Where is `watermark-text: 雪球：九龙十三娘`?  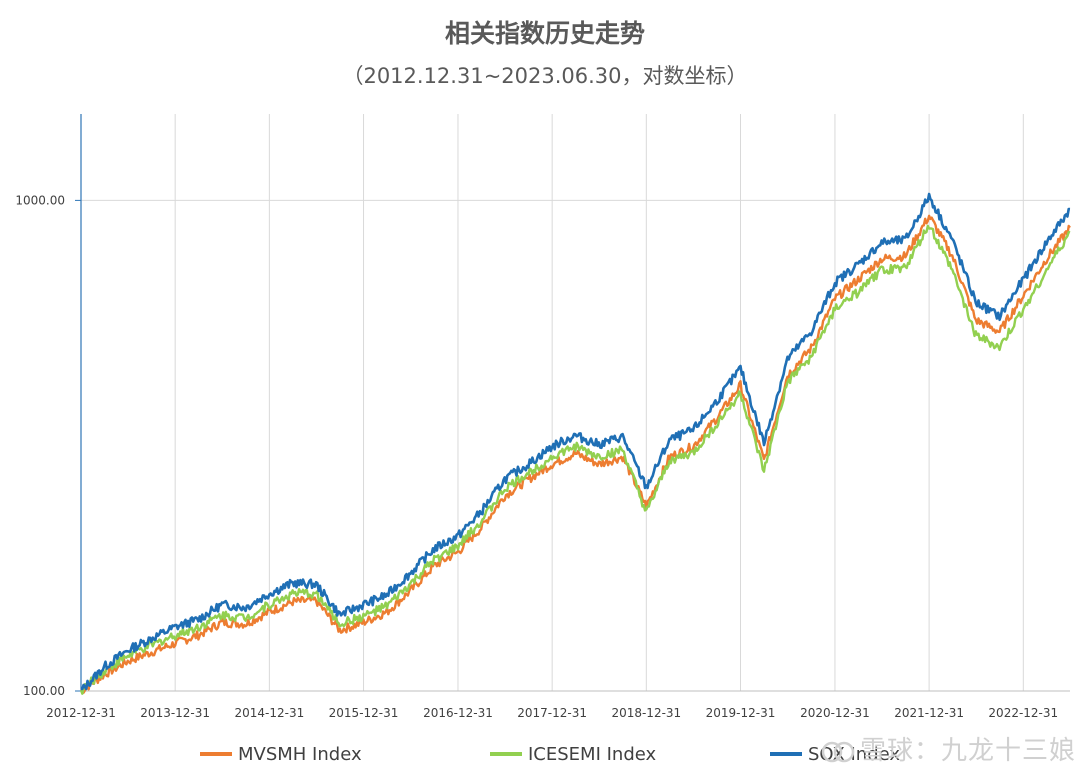 watermark-text: 雪球：九龙十三娘 is located at coordinates (967, 751).